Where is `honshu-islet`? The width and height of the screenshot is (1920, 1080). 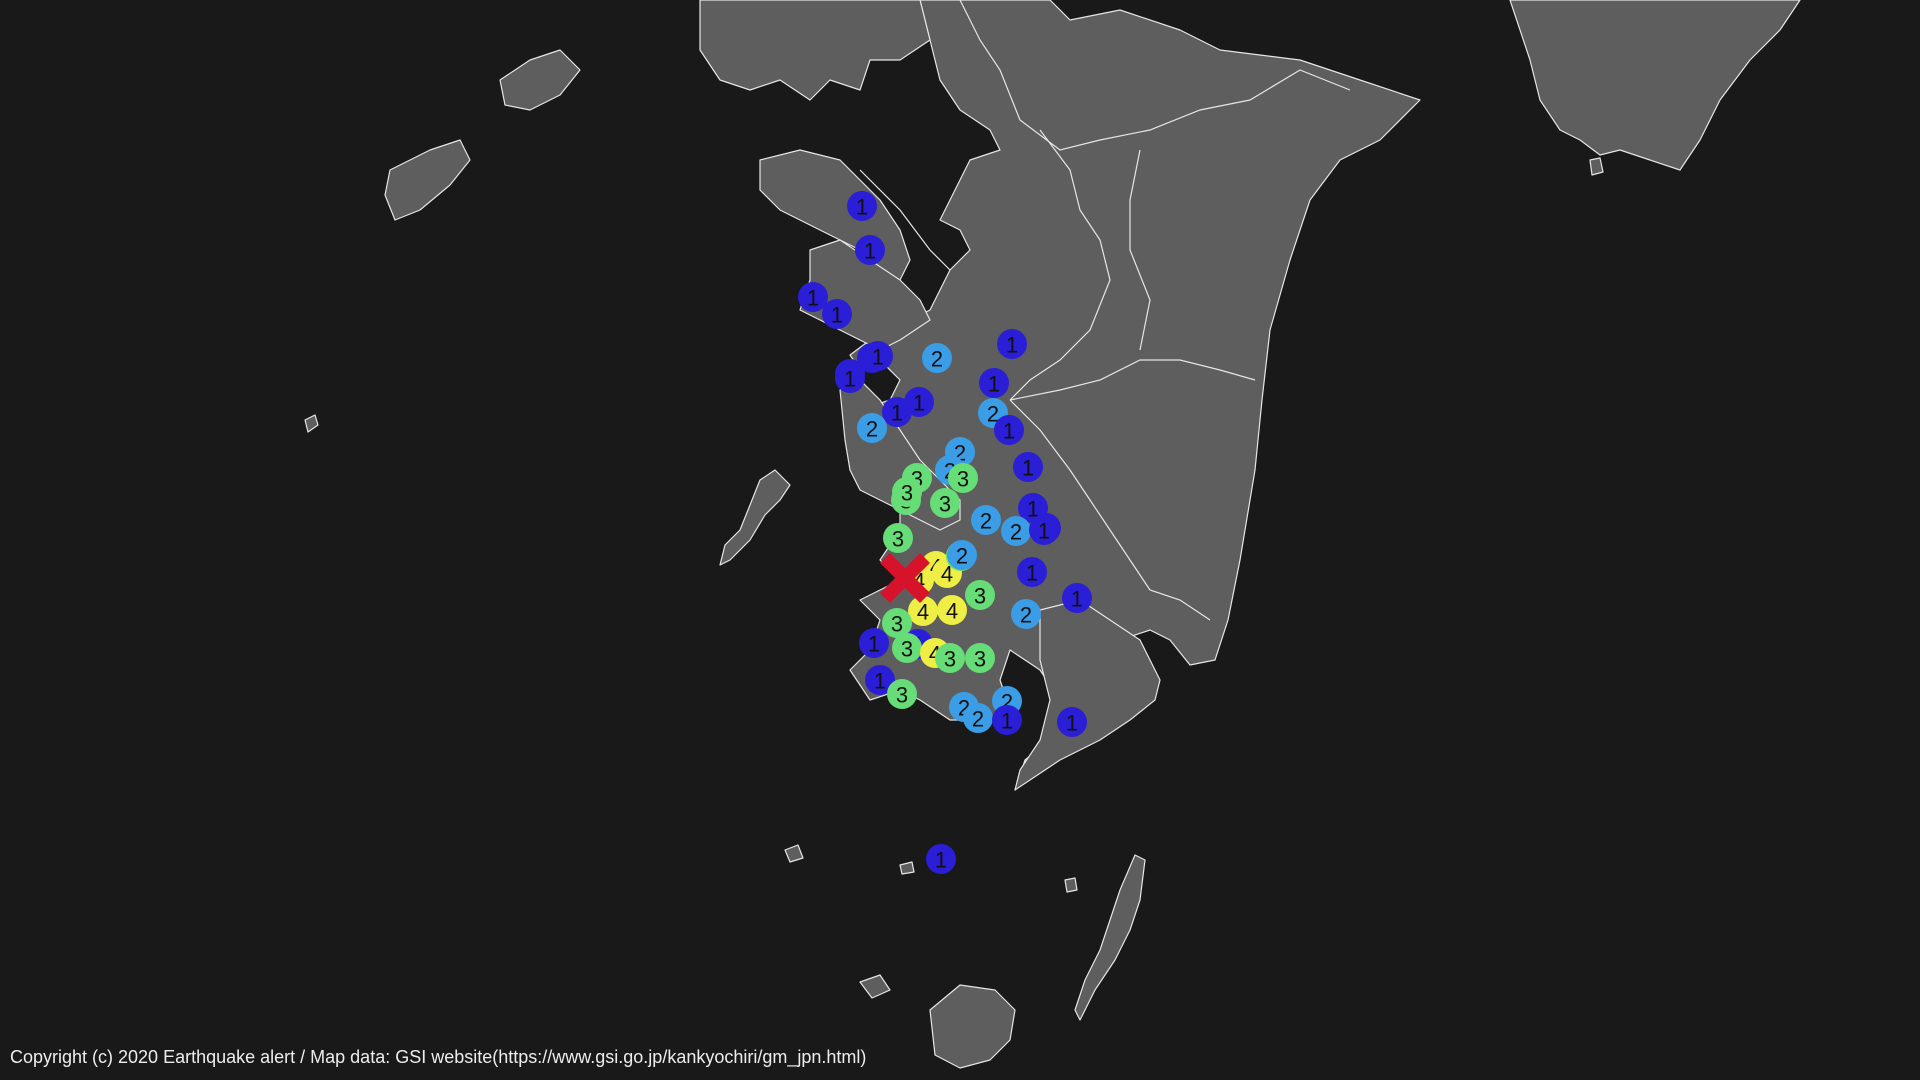
honshu-islet is located at coordinates (1596, 166).